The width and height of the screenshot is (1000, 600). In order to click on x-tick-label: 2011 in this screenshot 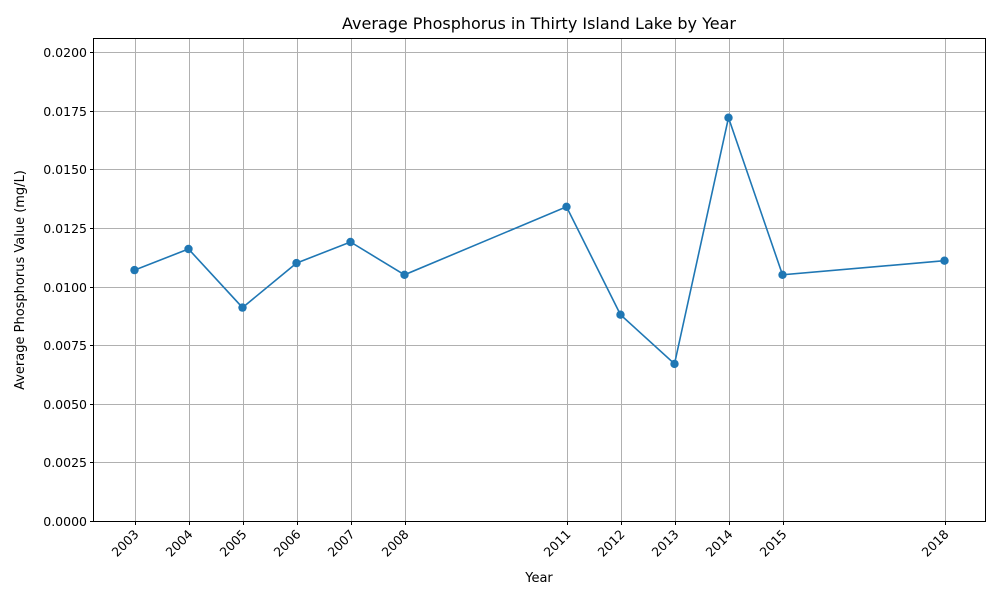, I will do `click(557, 543)`.